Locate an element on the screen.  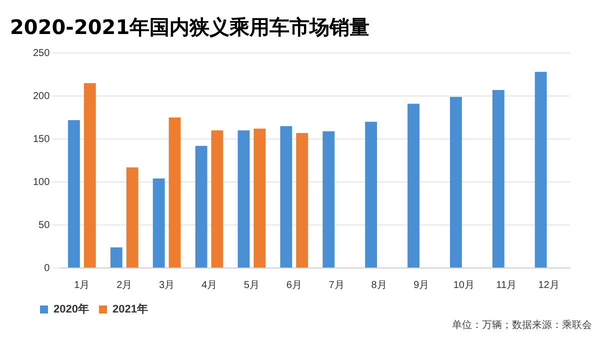
x-tick-label: 9月 is located at coordinates (422, 285).